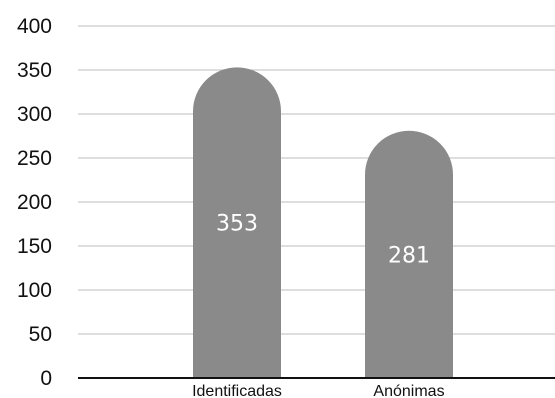 The height and width of the screenshot is (398, 555). Describe the element at coordinates (408, 390) in the screenshot. I see `category-label-anónimas: Anónimas` at that location.